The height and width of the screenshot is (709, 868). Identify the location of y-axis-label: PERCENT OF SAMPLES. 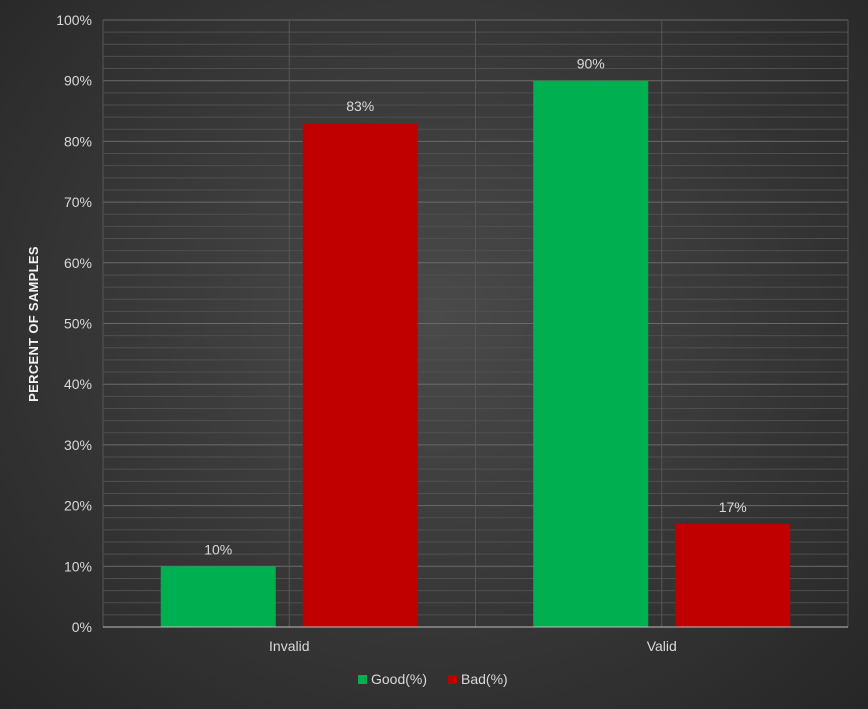
(33, 324).